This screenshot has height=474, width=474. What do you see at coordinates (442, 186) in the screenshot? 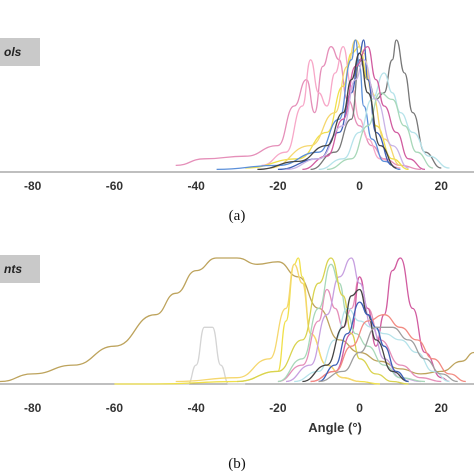
I see `panel-a-tick-label: 20` at bounding box center [442, 186].